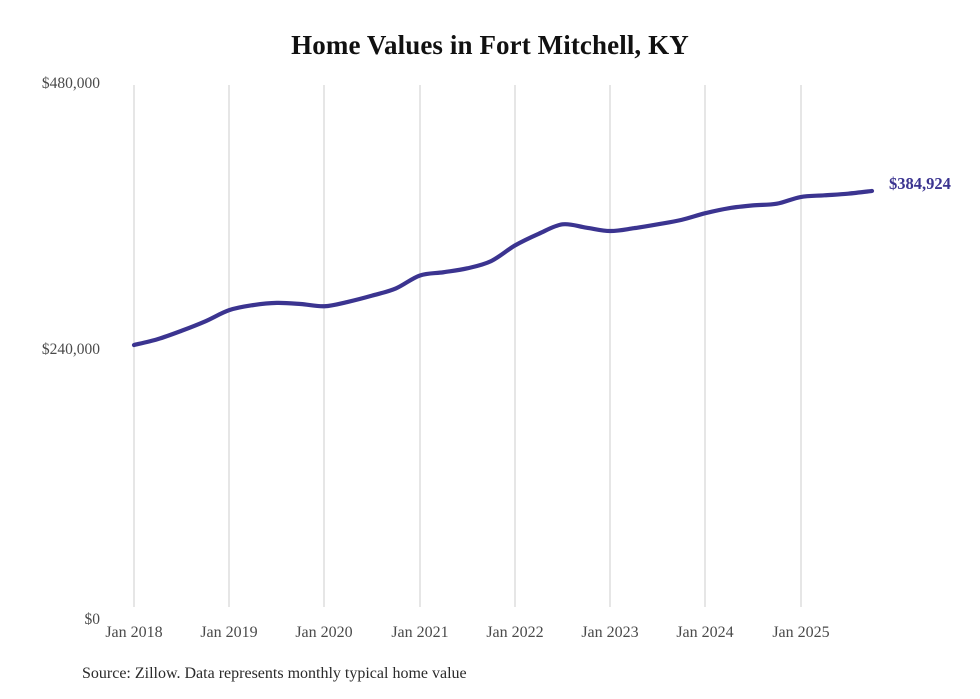  What do you see at coordinates (420, 632) in the screenshot?
I see `x-axis-tick-jan-2021: Jan 2021` at bounding box center [420, 632].